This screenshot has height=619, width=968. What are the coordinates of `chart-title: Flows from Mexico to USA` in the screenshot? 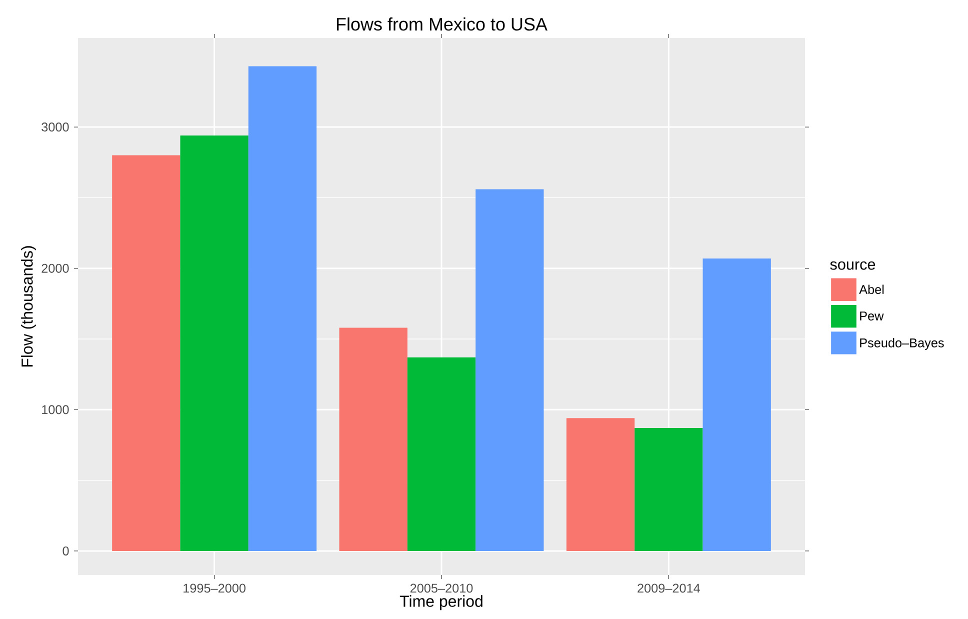 It's located at (442, 24).